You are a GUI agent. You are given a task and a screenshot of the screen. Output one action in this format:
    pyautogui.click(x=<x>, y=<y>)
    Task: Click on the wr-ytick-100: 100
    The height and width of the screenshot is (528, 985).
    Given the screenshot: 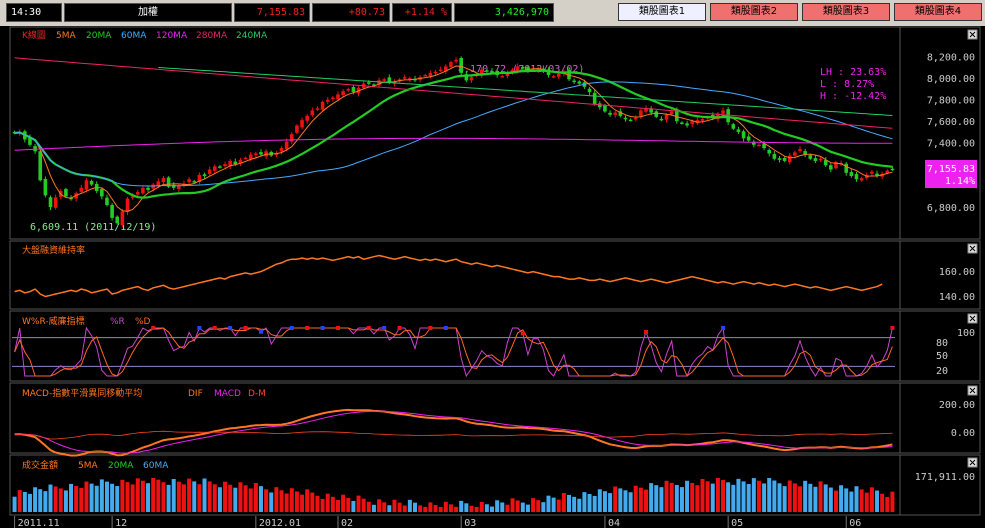 What is the action you would take?
    pyautogui.click(x=966, y=333)
    